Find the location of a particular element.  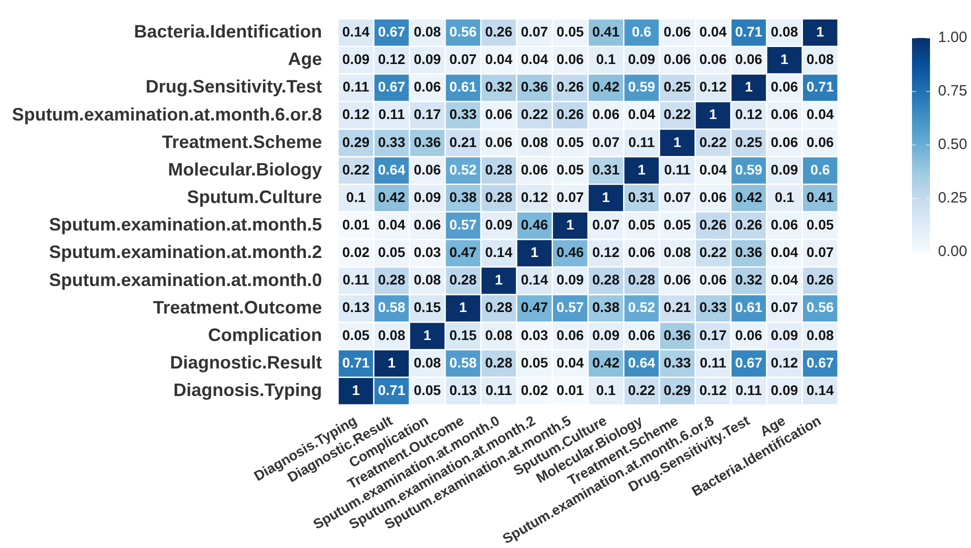

data-label: 0.56 is located at coordinates (463, 31).